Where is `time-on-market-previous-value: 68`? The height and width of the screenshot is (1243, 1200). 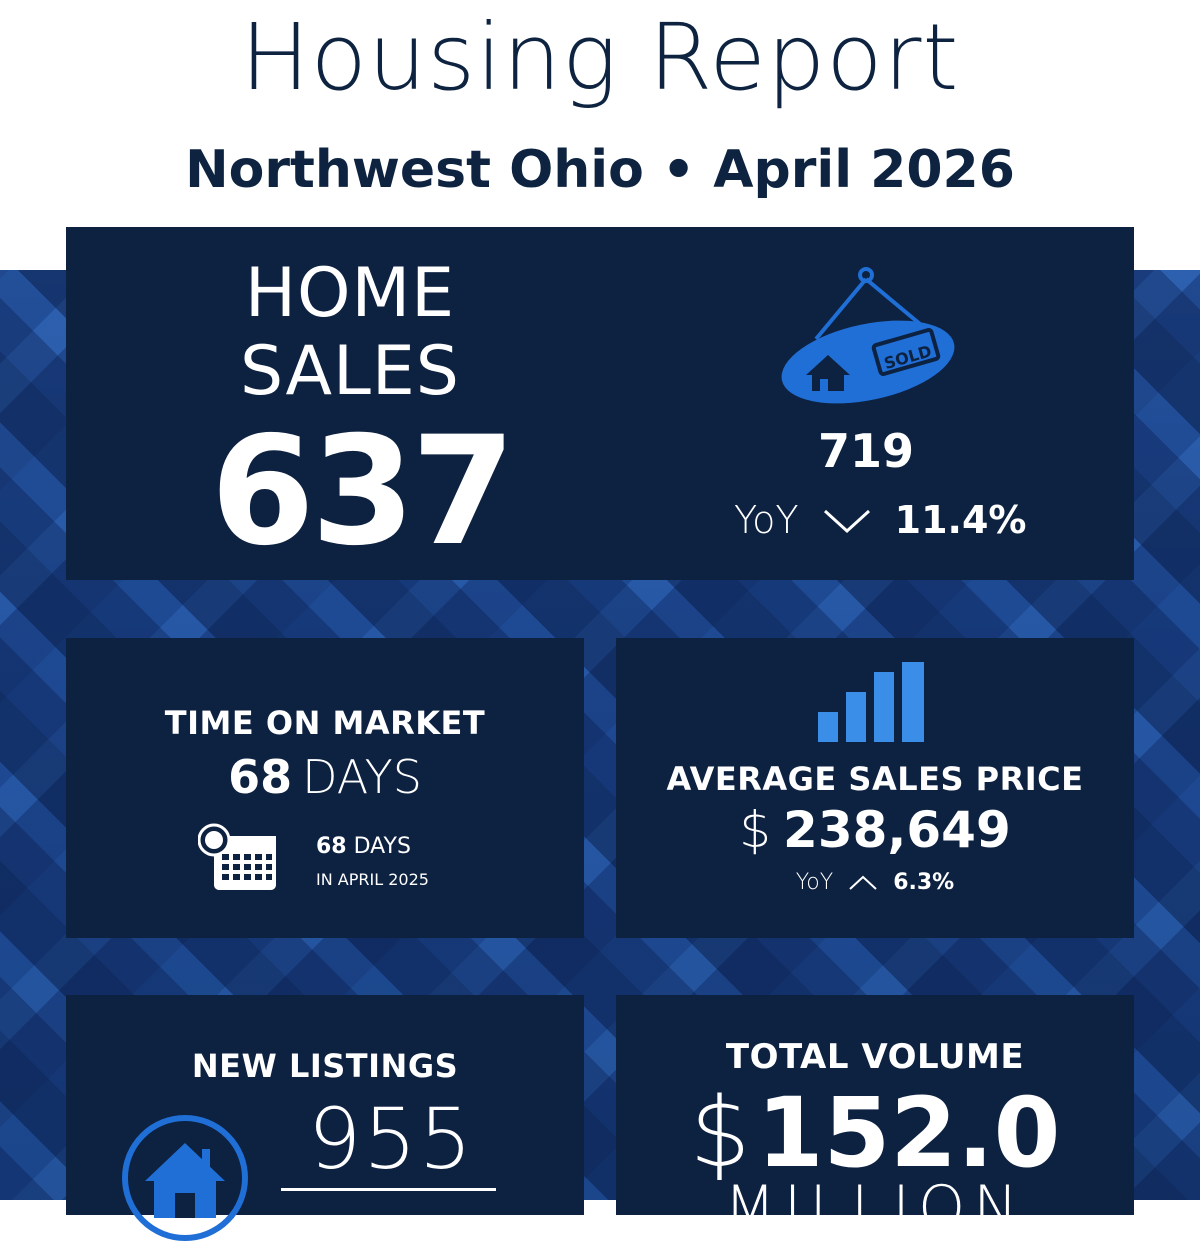
time-on-market-previous-value: 68 is located at coordinates (331, 846).